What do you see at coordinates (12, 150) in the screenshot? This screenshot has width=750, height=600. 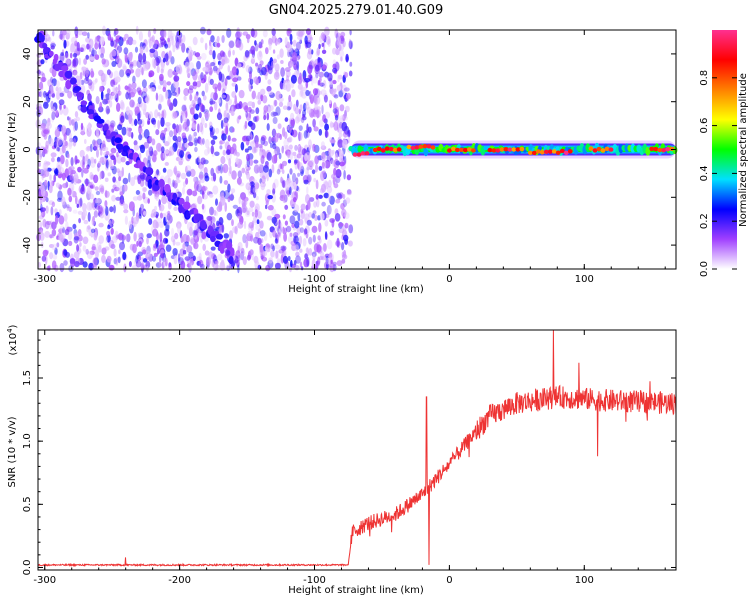 I see `top-y-axis-label: Frequency (Hz)` at bounding box center [12, 150].